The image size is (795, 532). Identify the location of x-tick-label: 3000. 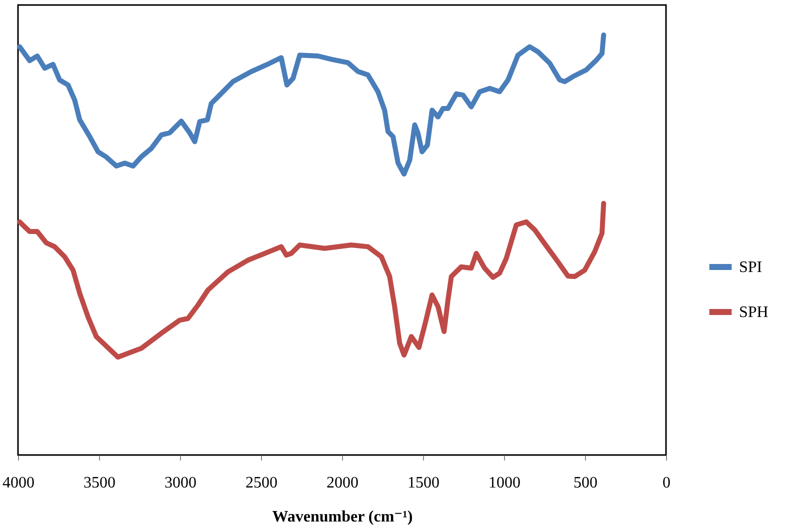
(180, 483).